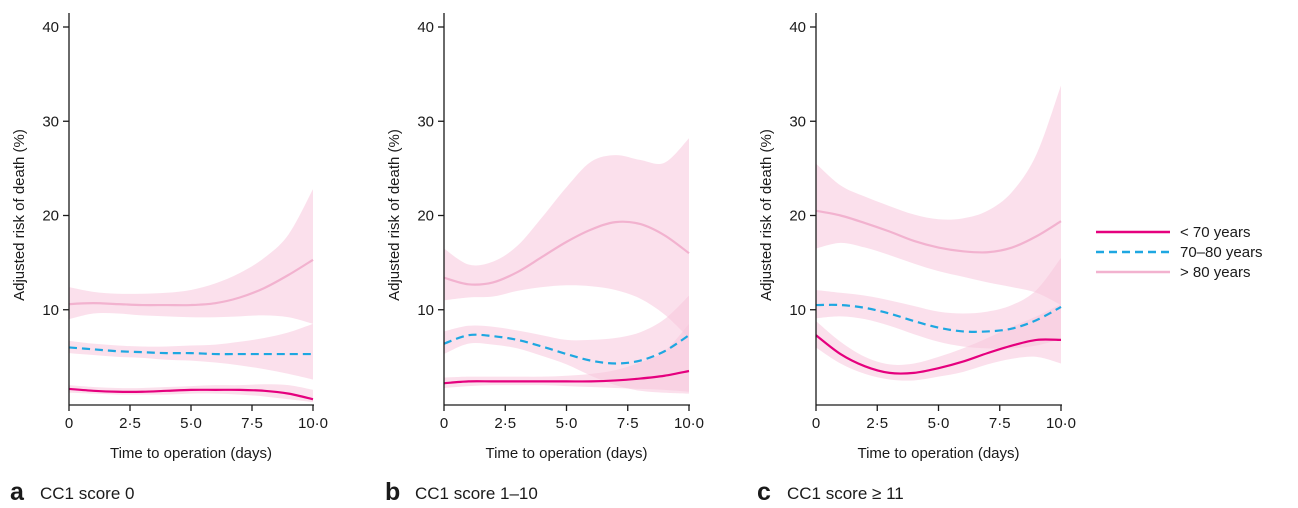 The image size is (1298, 508). Describe the element at coordinates (1173, 272) in the screenshot. I see `legend-item-gt80: > 80 years` at that location.